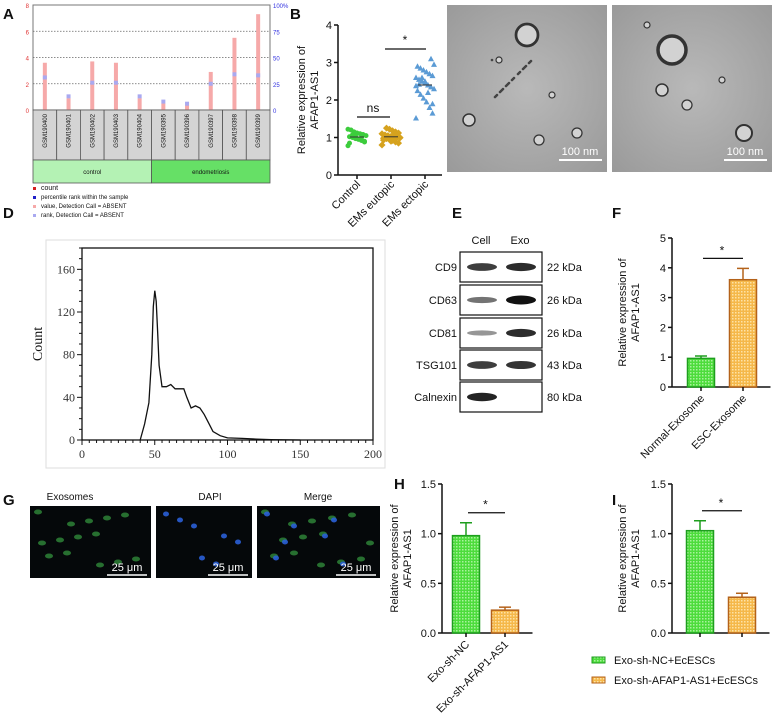 The width and height of the screenshot is (777, 723). I want to click on scale-bar-label: 100 nm, so click(580, 152).